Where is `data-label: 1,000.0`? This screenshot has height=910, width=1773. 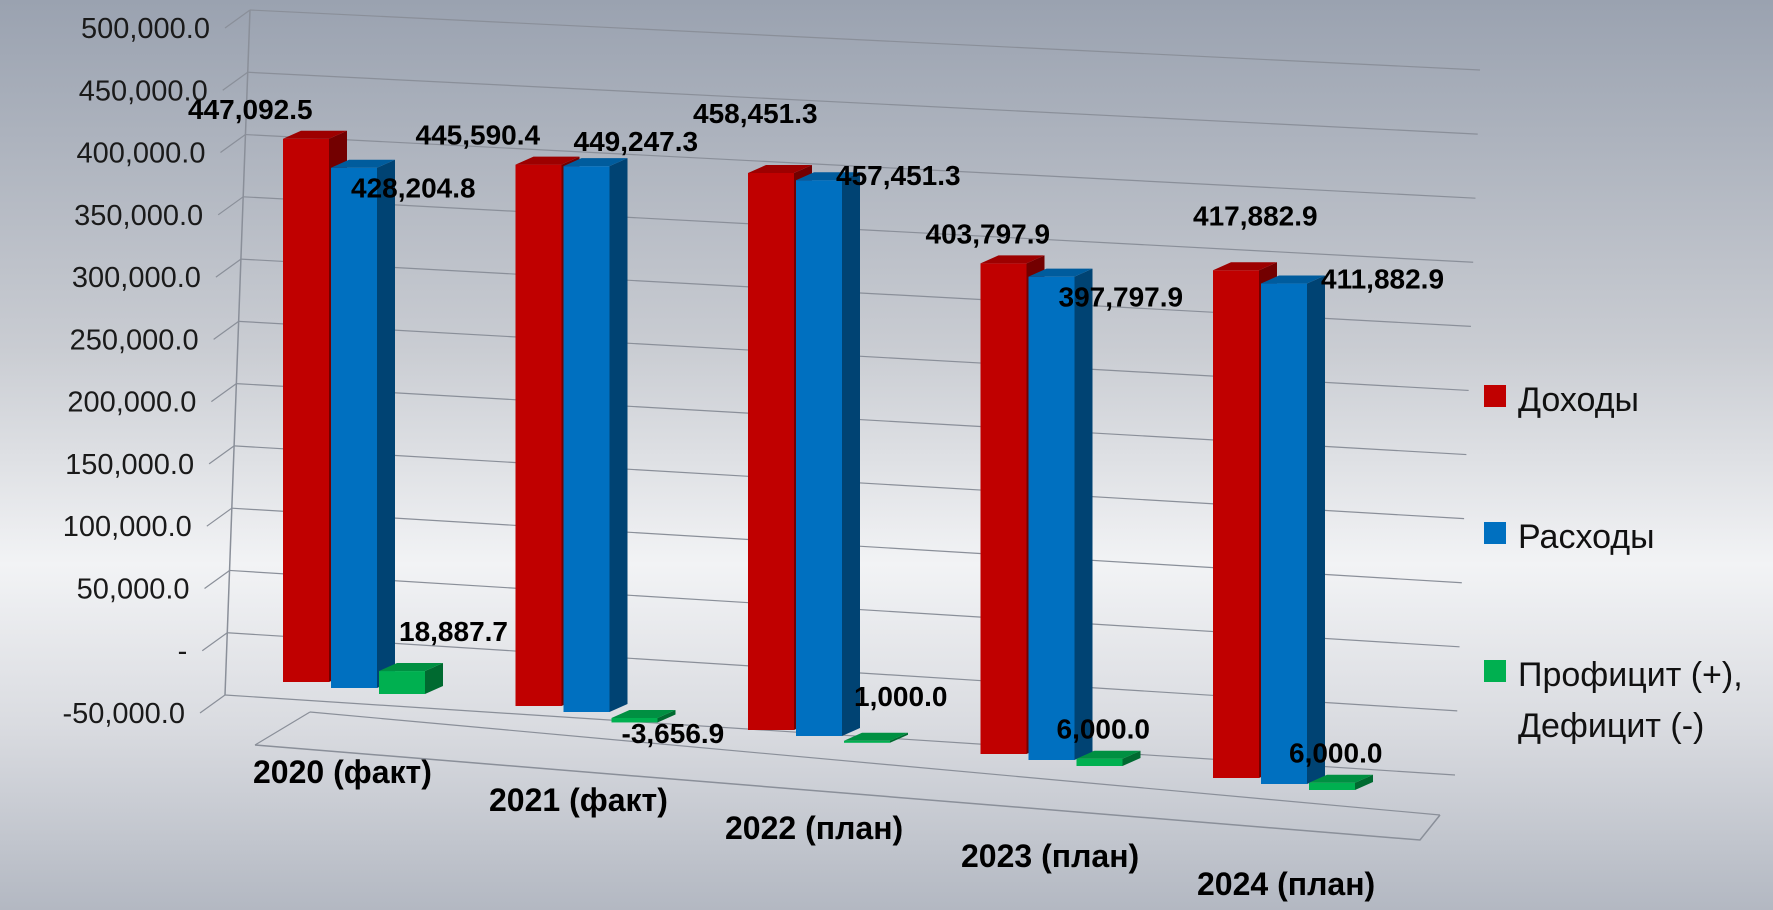
data-label: 1,000.0 is located at coordinates (900, 696).